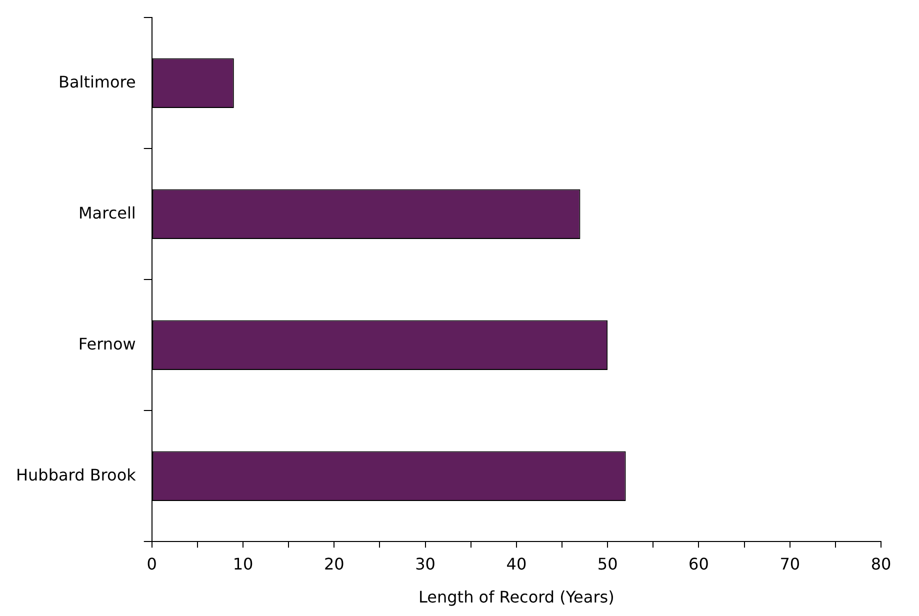 The height and width of the screenshot is (616, 919). What do you see at coordinates (881, 564) in the screenshot?
I see `x-tick-label: 80` at bounding box center [881, 564].